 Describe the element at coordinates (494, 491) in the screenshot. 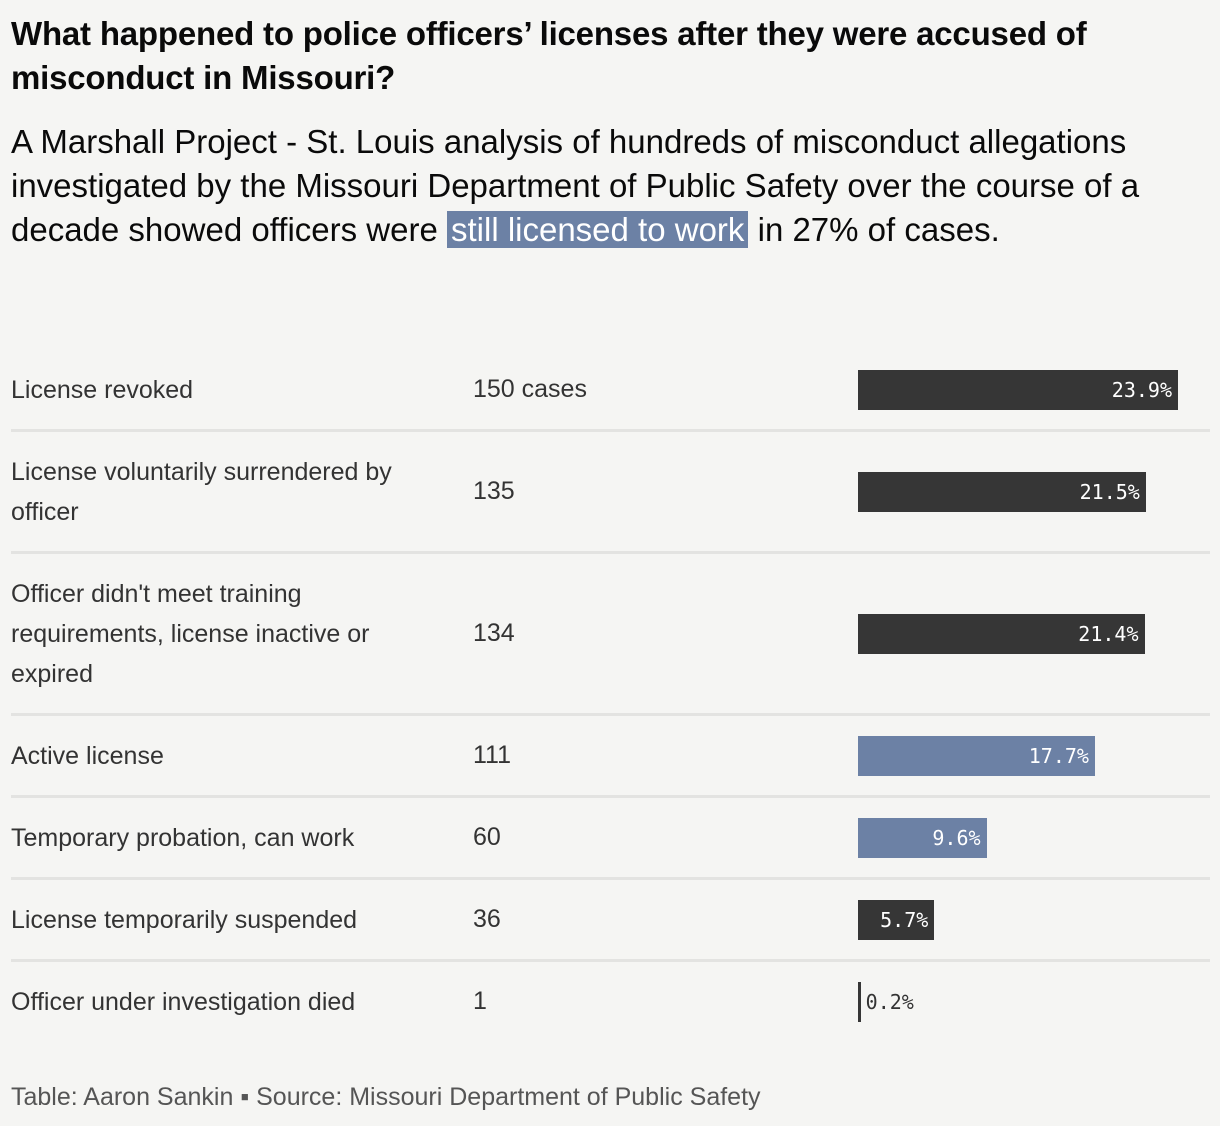

I see `row-count: 135` at that location.